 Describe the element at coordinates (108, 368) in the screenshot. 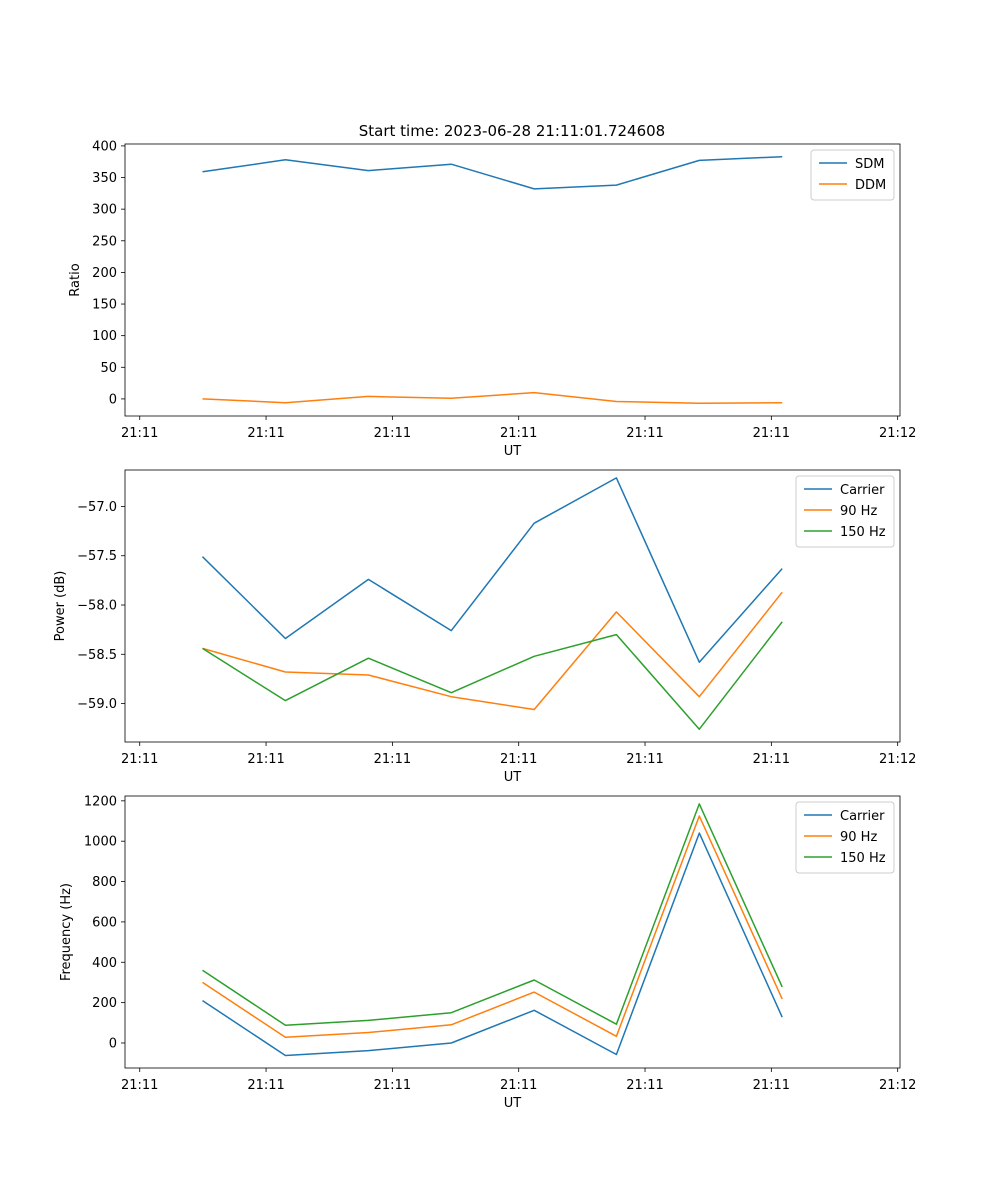

I see `y-tick-label: 50` at that location.